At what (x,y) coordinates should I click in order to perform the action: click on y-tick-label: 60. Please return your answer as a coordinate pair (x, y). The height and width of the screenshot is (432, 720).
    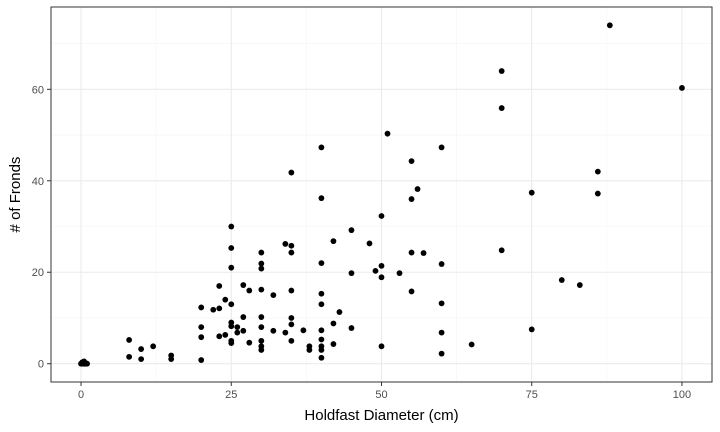
    Looking at the image, I should click on (38, 90).